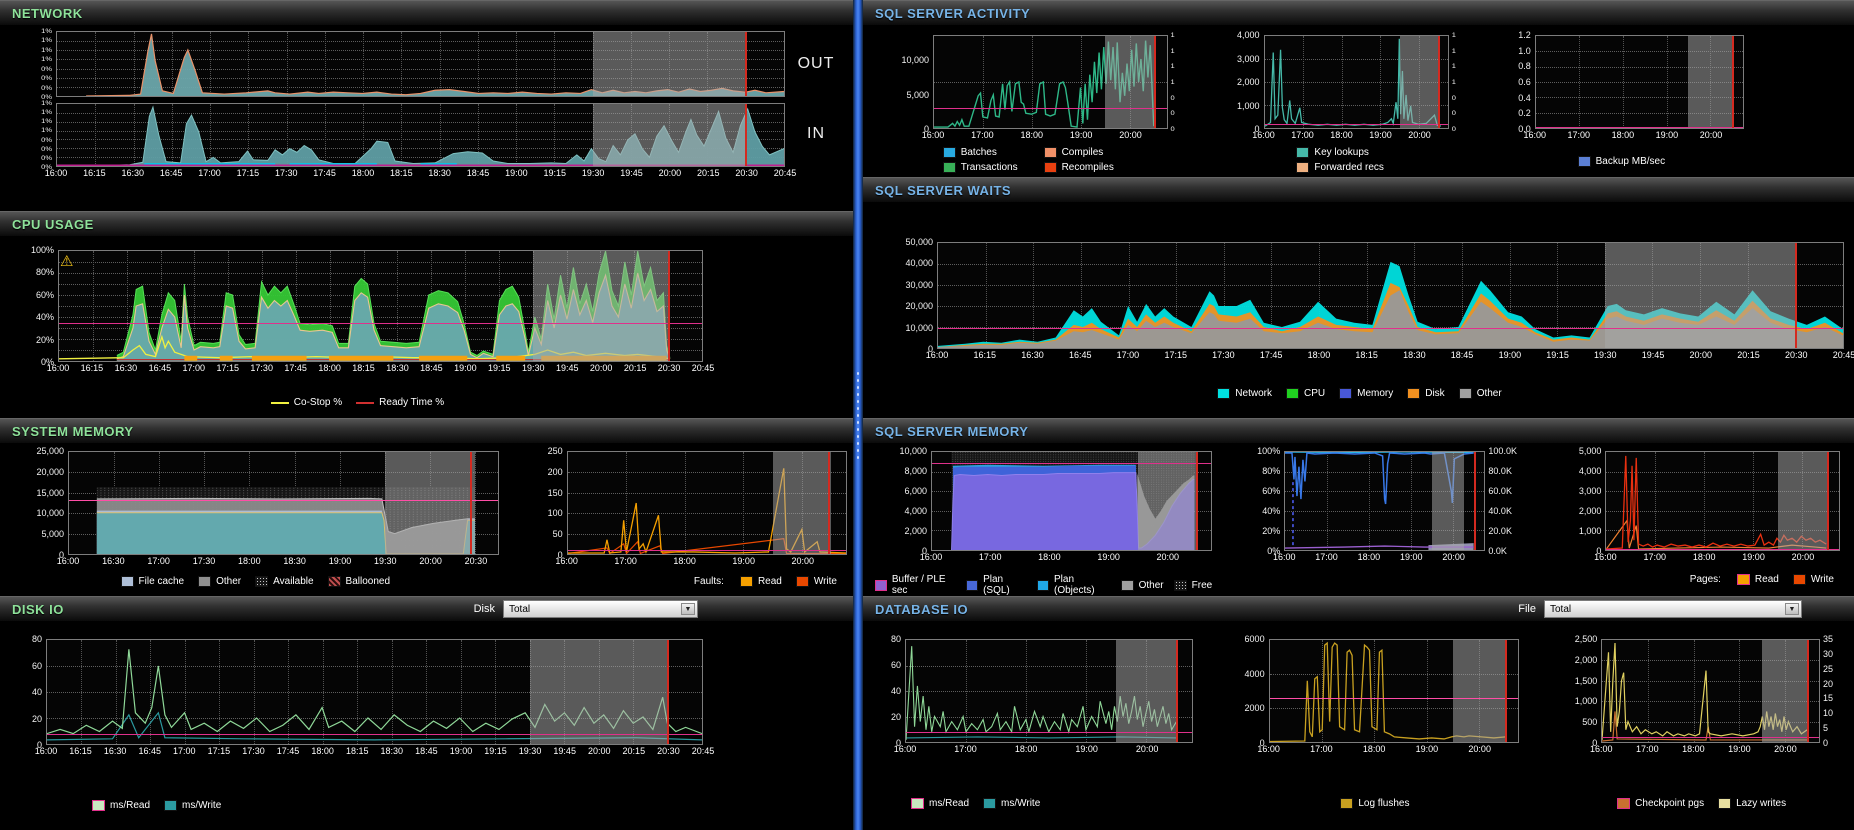  Describe the element at coordinates (1673, 609) in the screenshot. I see `file-dropdown: Total ▼` at that location.